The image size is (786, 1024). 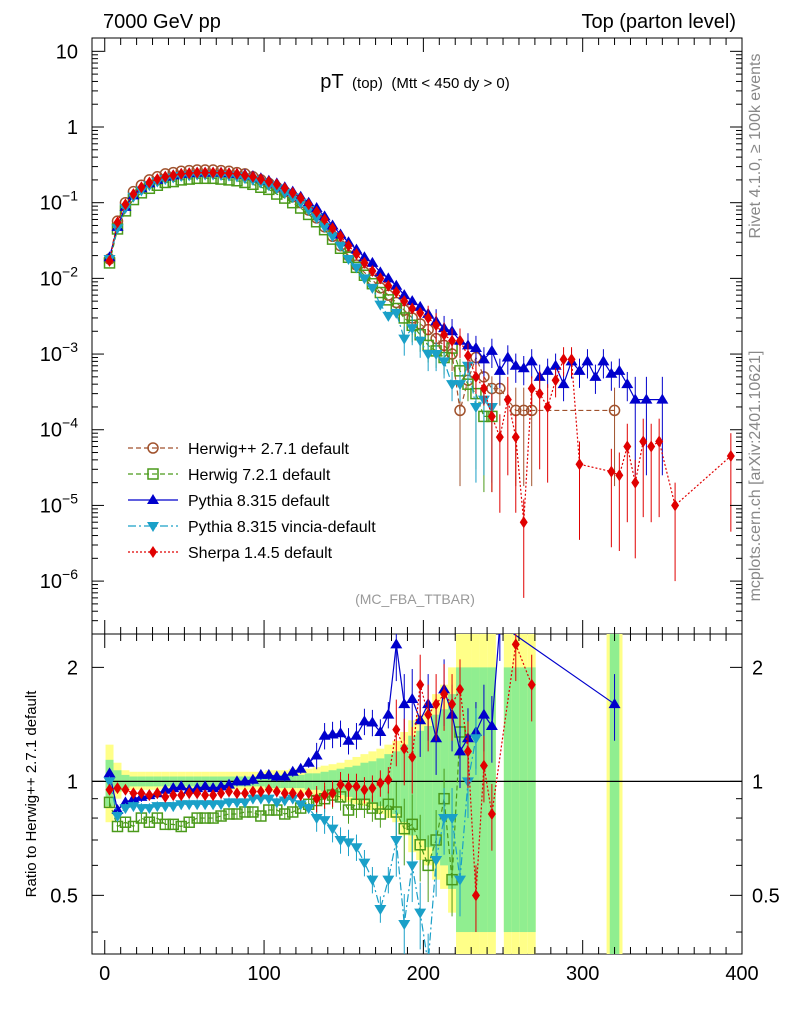 What do you see at coordinates (282, 527) in the screenshot?
I see `legend-label: Pythia 8.315 vincia-default` at bounding box center [282, 527].